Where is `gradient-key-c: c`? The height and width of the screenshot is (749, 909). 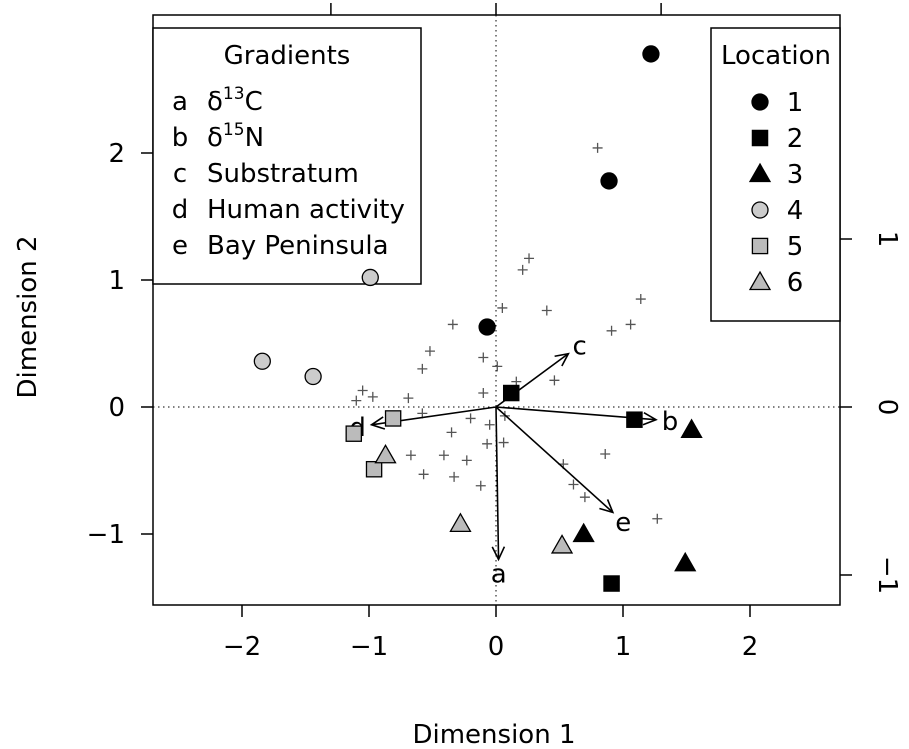
gradient-key-c: c is located at coordinates (180, 174).